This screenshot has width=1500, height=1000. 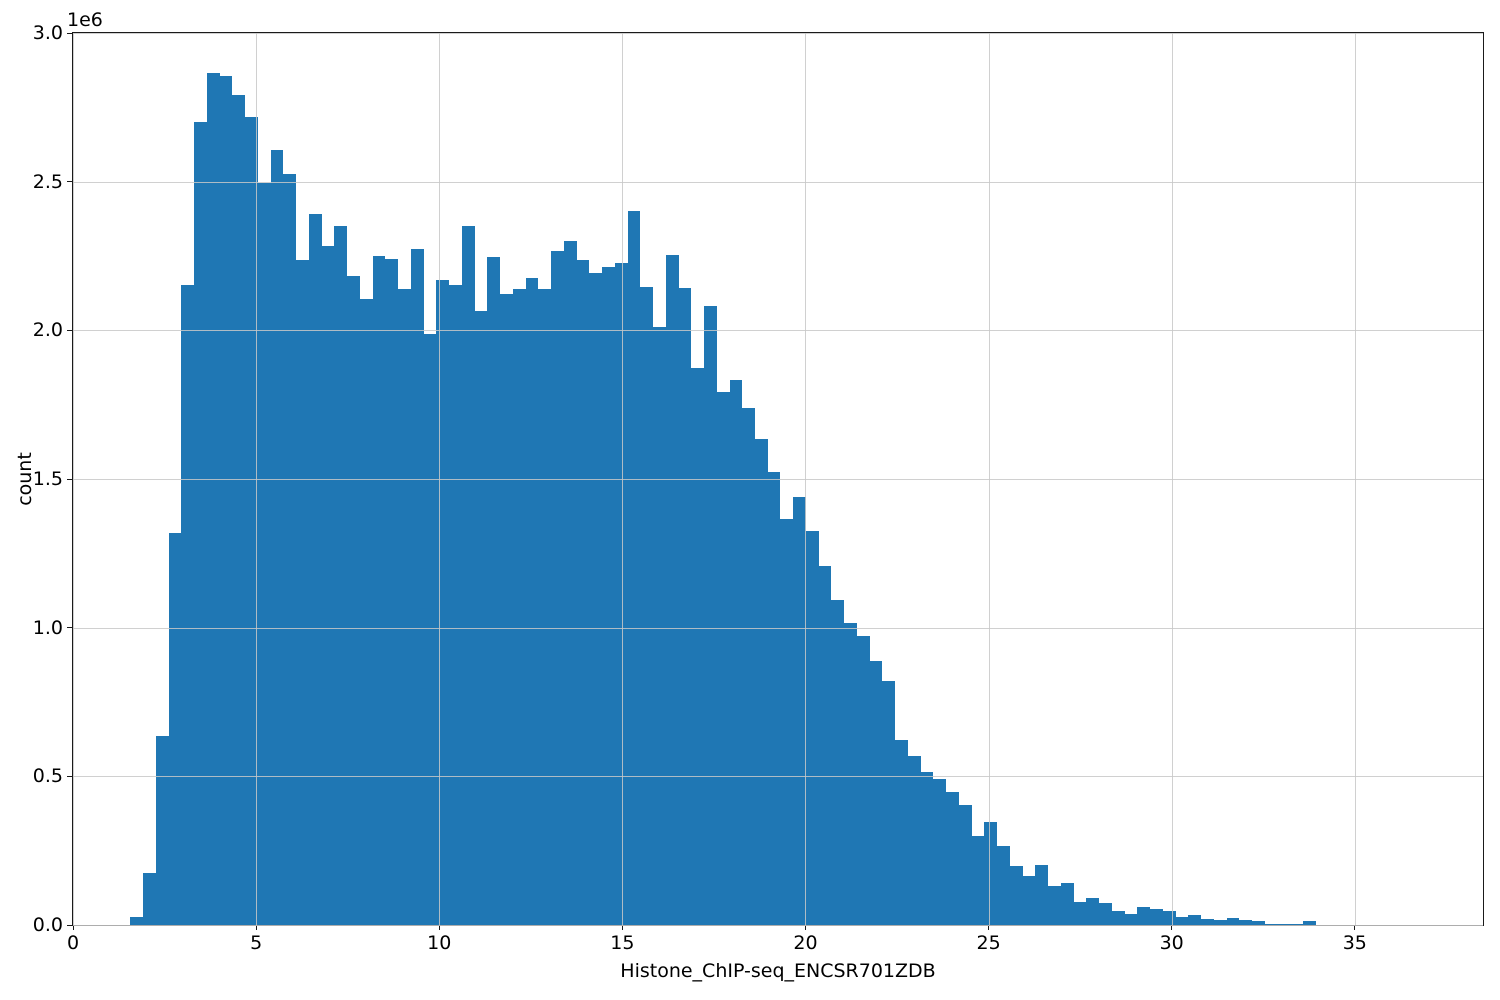 What do you see at coordinates (47, 330) in the screenshot?
I see `y-tick-label: 2.0` at bounding box center [47, 330].